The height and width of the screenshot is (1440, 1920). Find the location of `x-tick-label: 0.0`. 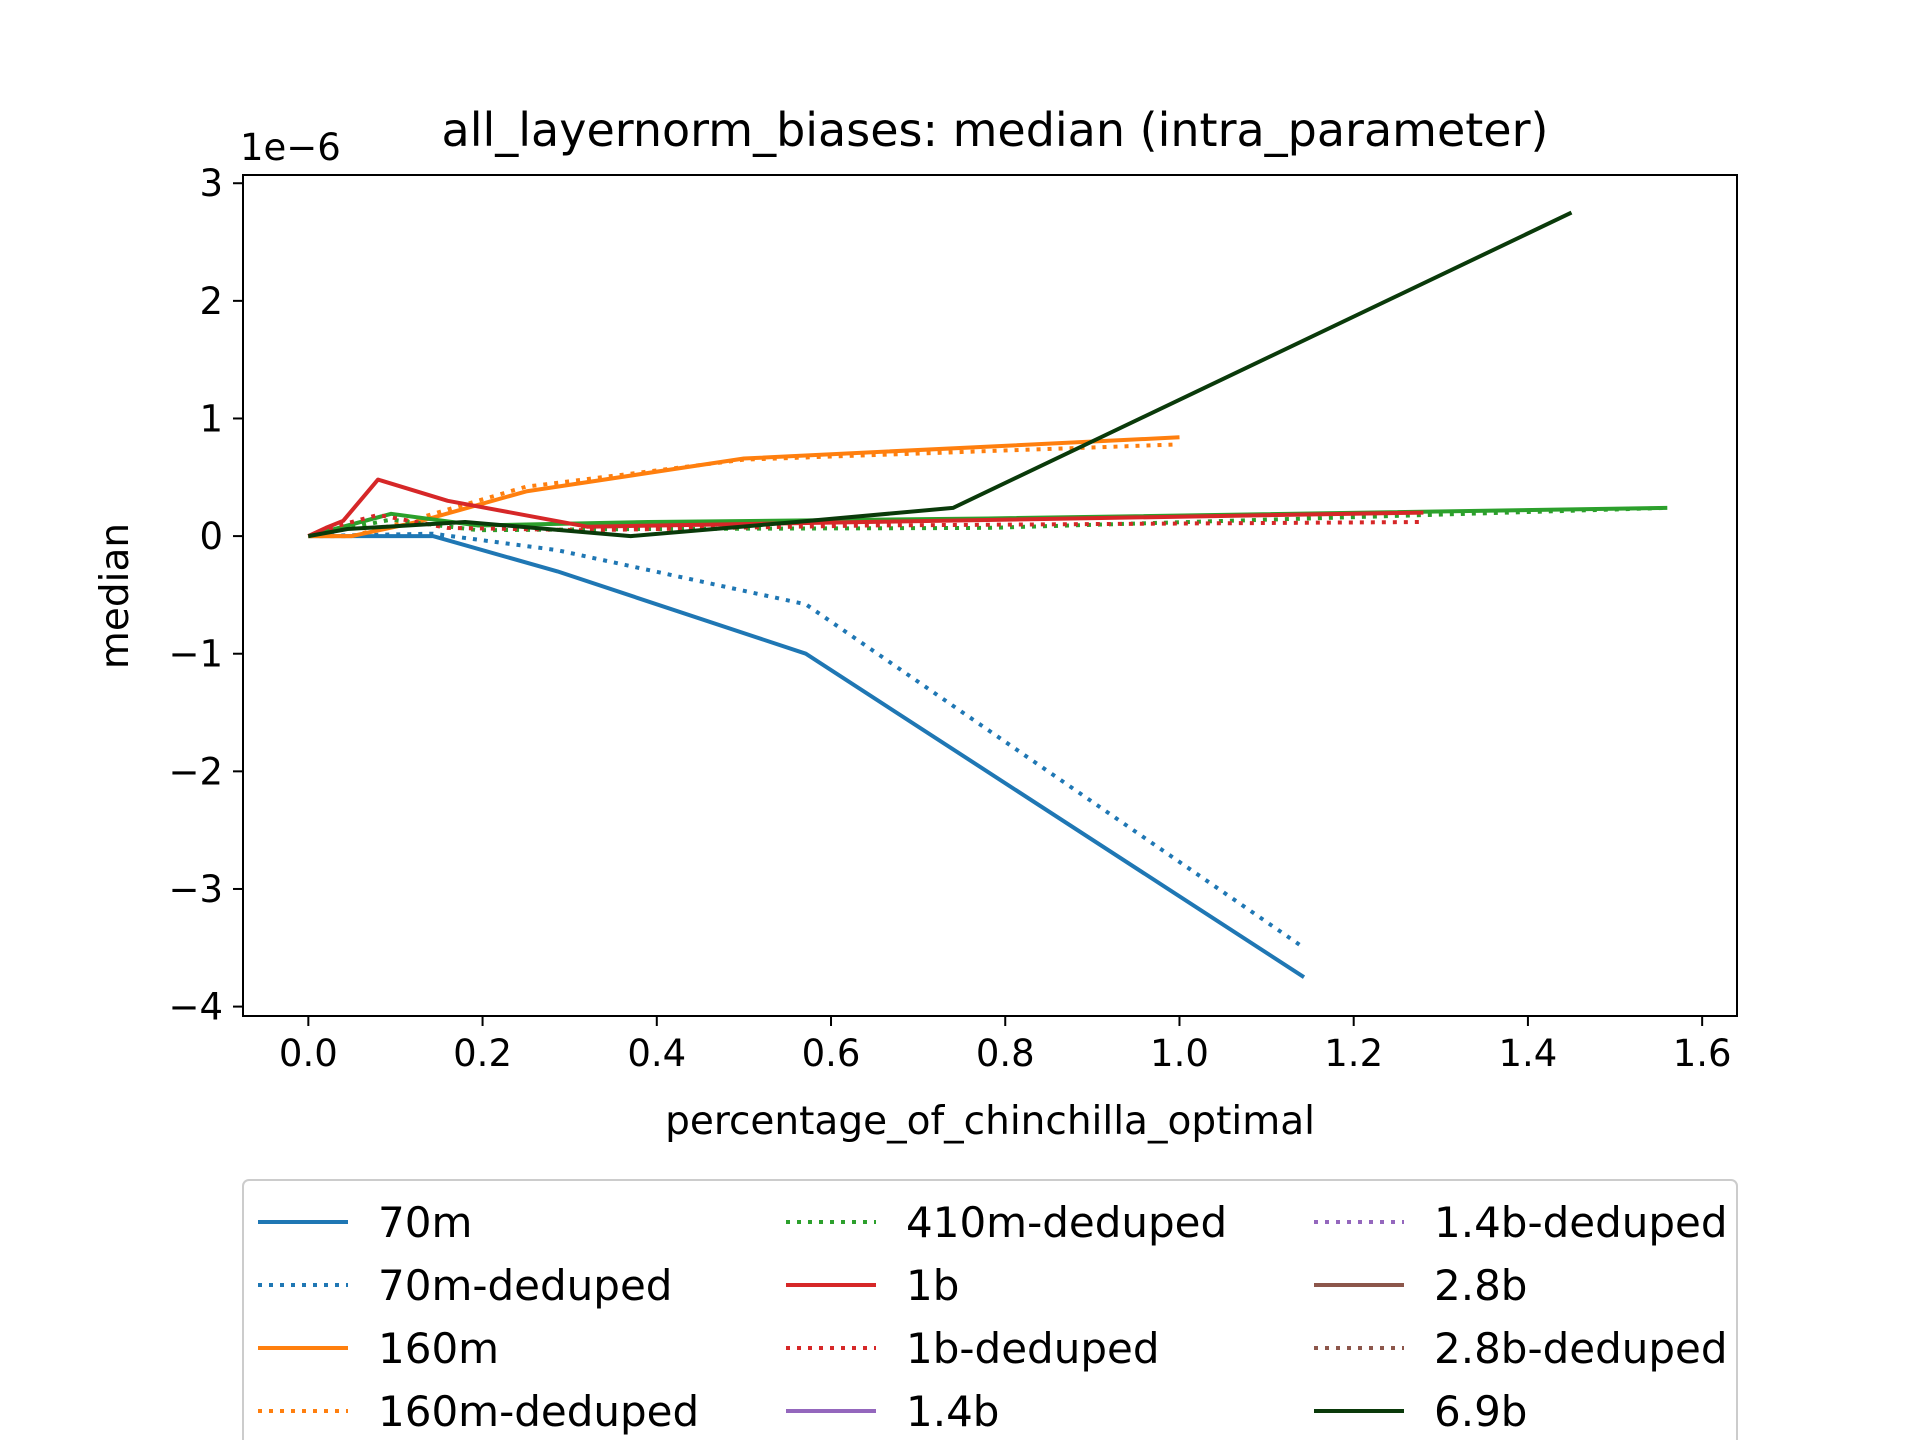

x-tick-label: 0.0 is located at coordinates (308, 1053).